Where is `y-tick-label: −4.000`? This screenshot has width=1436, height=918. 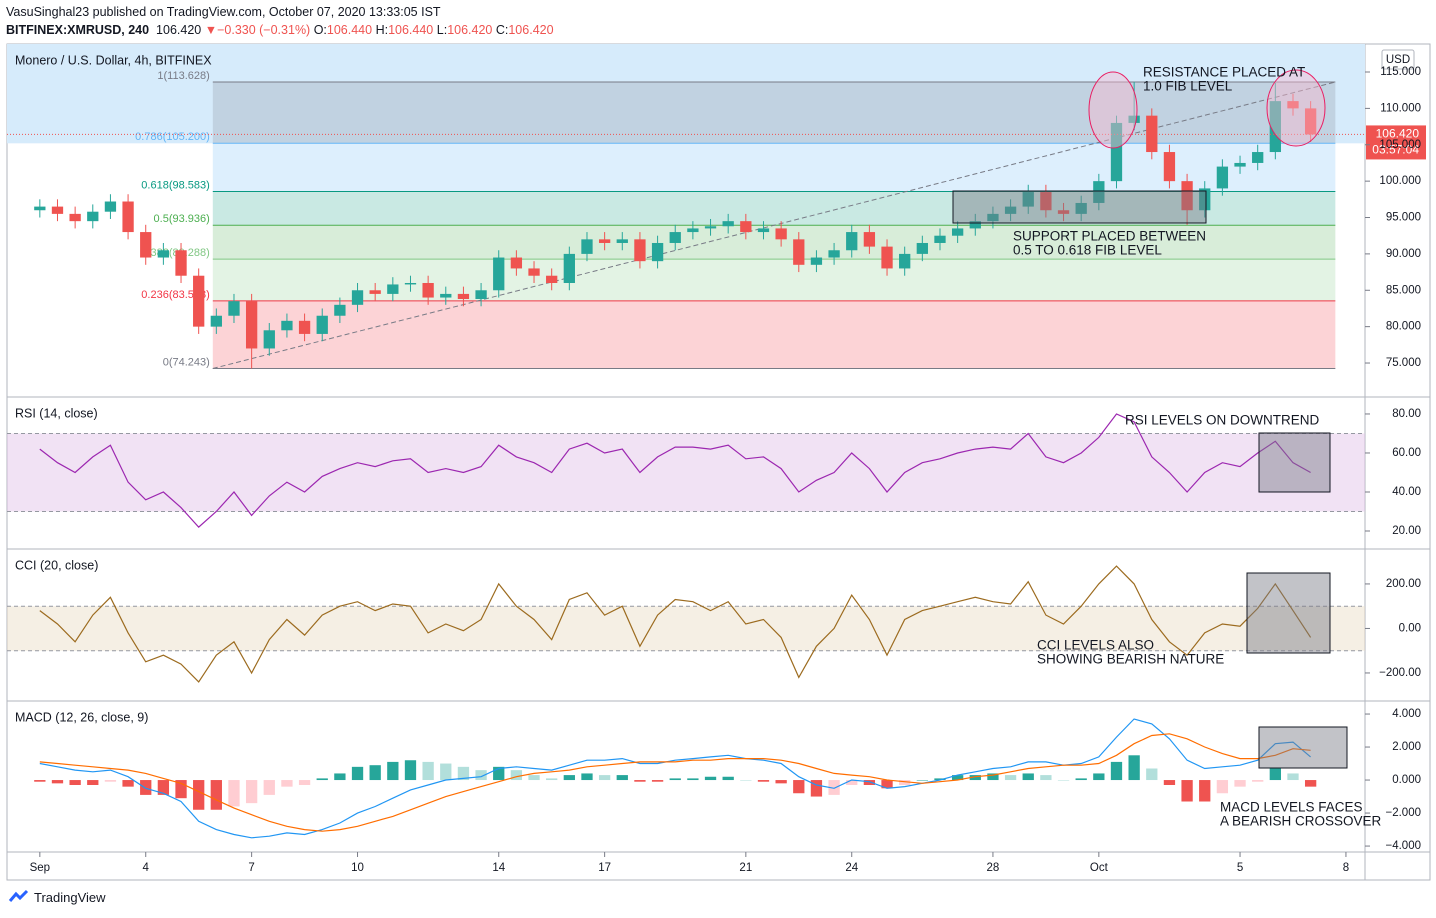
y-tick-label: −4.000 is located at coordinates (1404, 846).